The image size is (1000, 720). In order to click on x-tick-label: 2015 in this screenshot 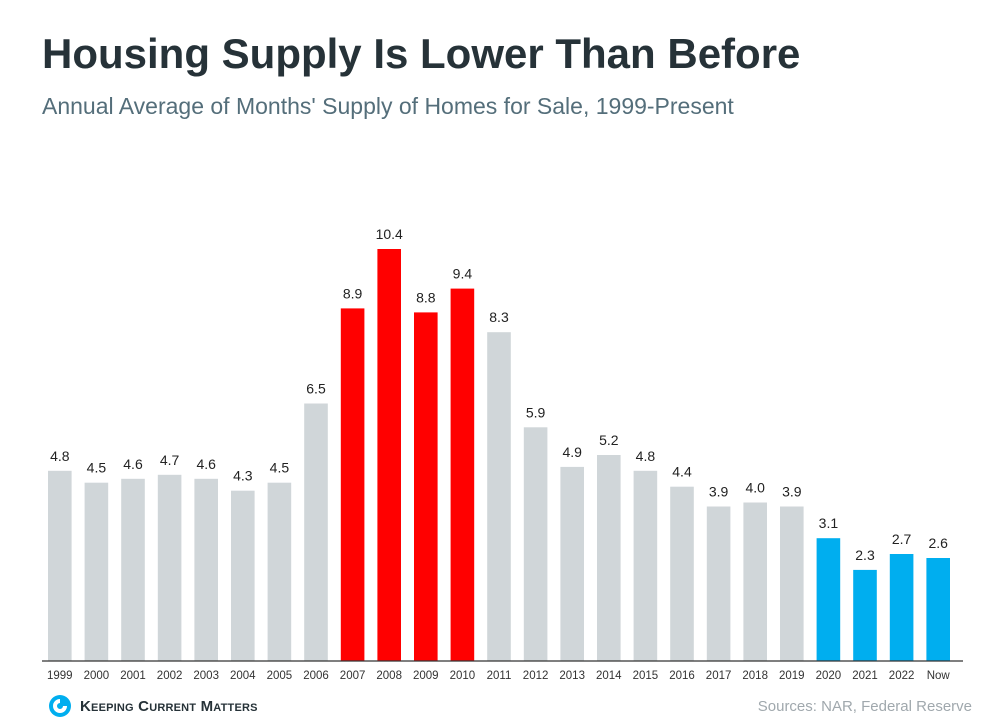, I will do `click(646, 676)`.